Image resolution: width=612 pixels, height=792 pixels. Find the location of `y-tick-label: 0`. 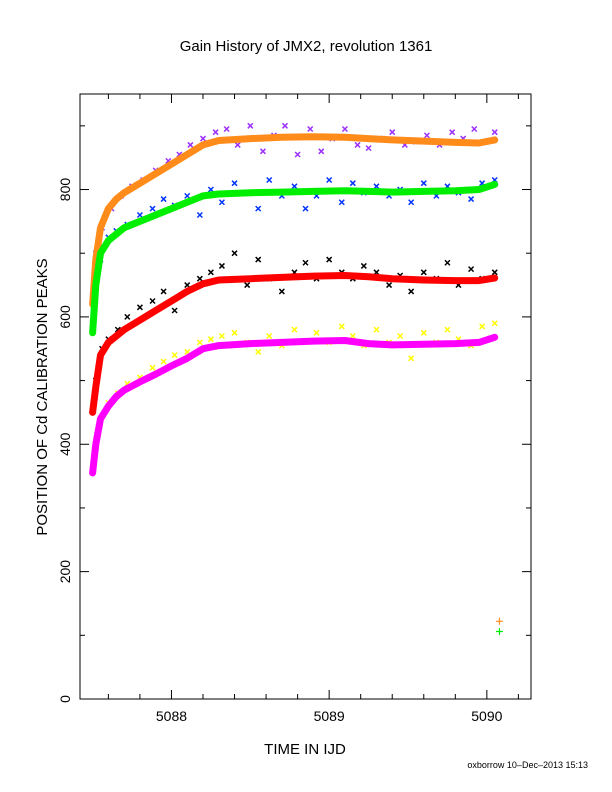

y-tick-label: 0 is located at coordinates (65, 699).